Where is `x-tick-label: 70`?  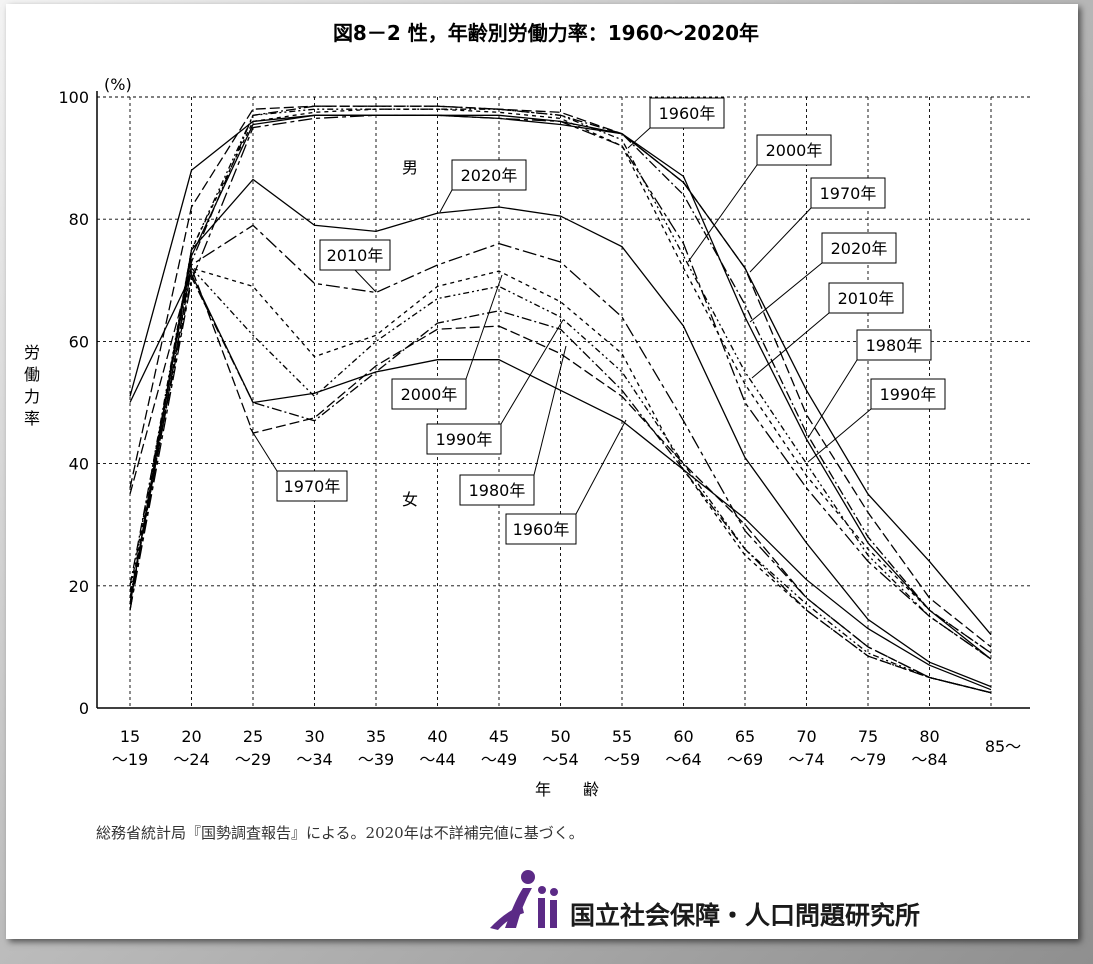
x-tick-label: 70 is located at coordinates (806, 736).